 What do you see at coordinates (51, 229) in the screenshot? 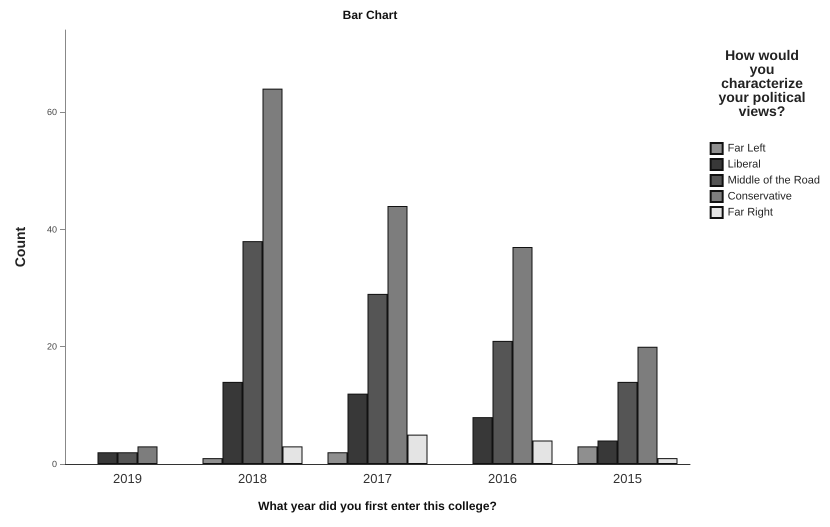
I see `y-tick-label: 40` at bounding box center [51, 229].